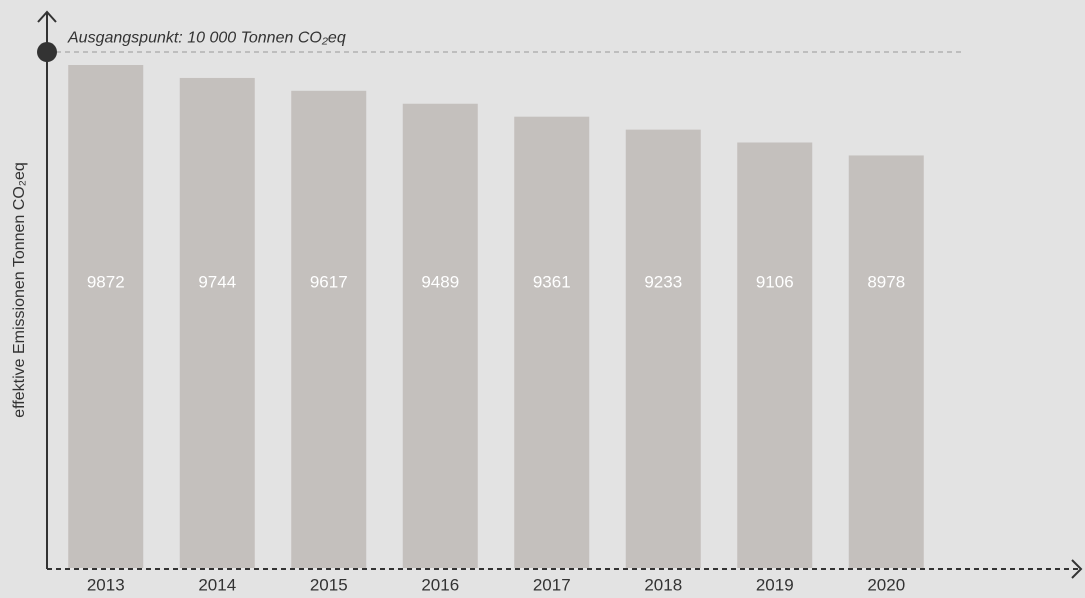 The width and height of the screenshot is (1085, 598). What do you see at coordinates (106, 281) in the screenshot?
I see `value-label: 9872` at bounding box center [106, 281].